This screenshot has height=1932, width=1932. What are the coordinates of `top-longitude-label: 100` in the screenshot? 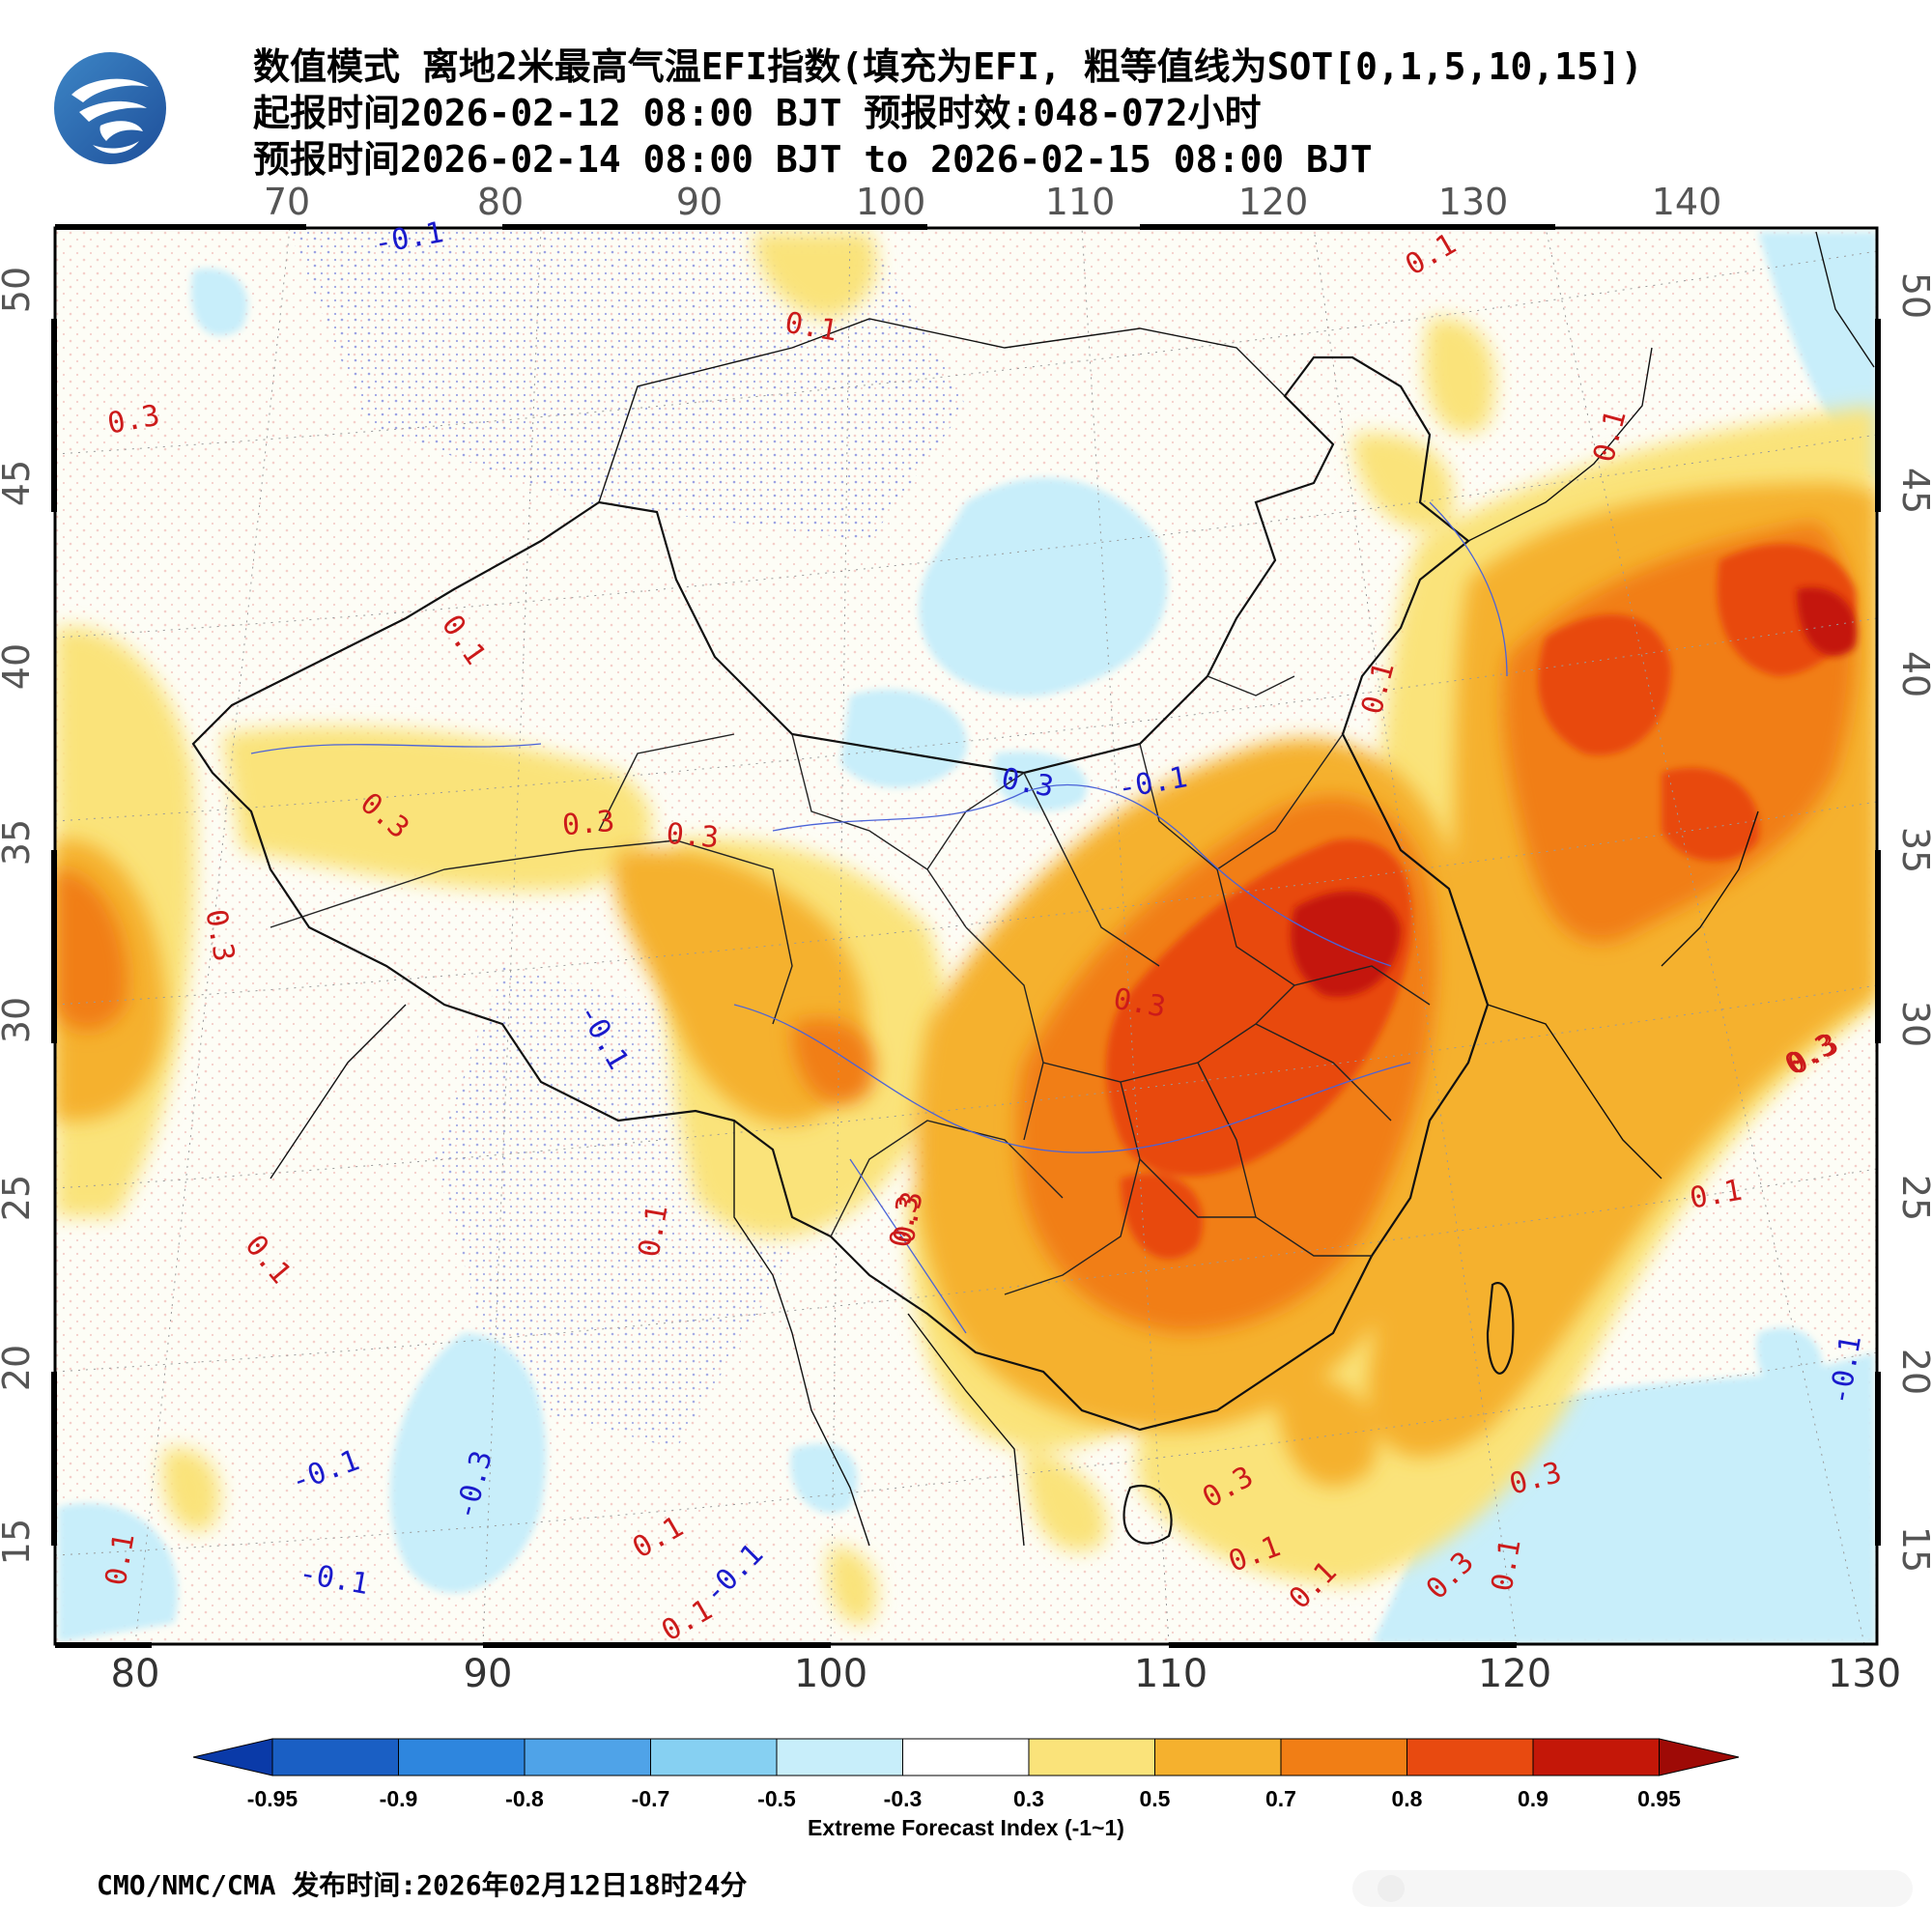 It's located at (891, 202).